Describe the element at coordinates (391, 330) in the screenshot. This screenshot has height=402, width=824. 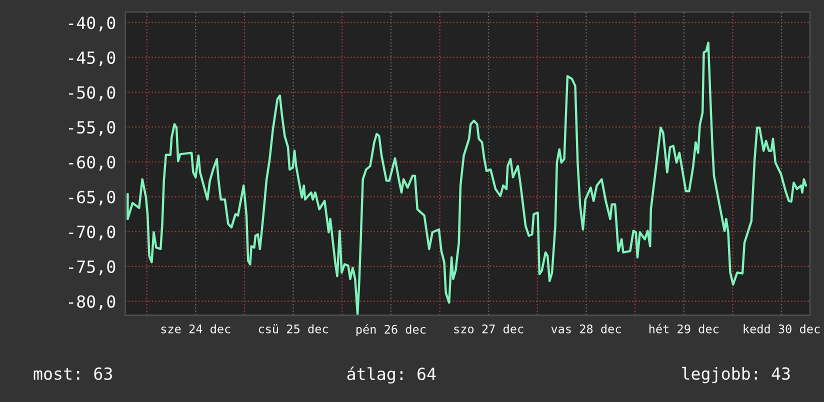
I see `x-tick-label: pén 26 dec` at that location.